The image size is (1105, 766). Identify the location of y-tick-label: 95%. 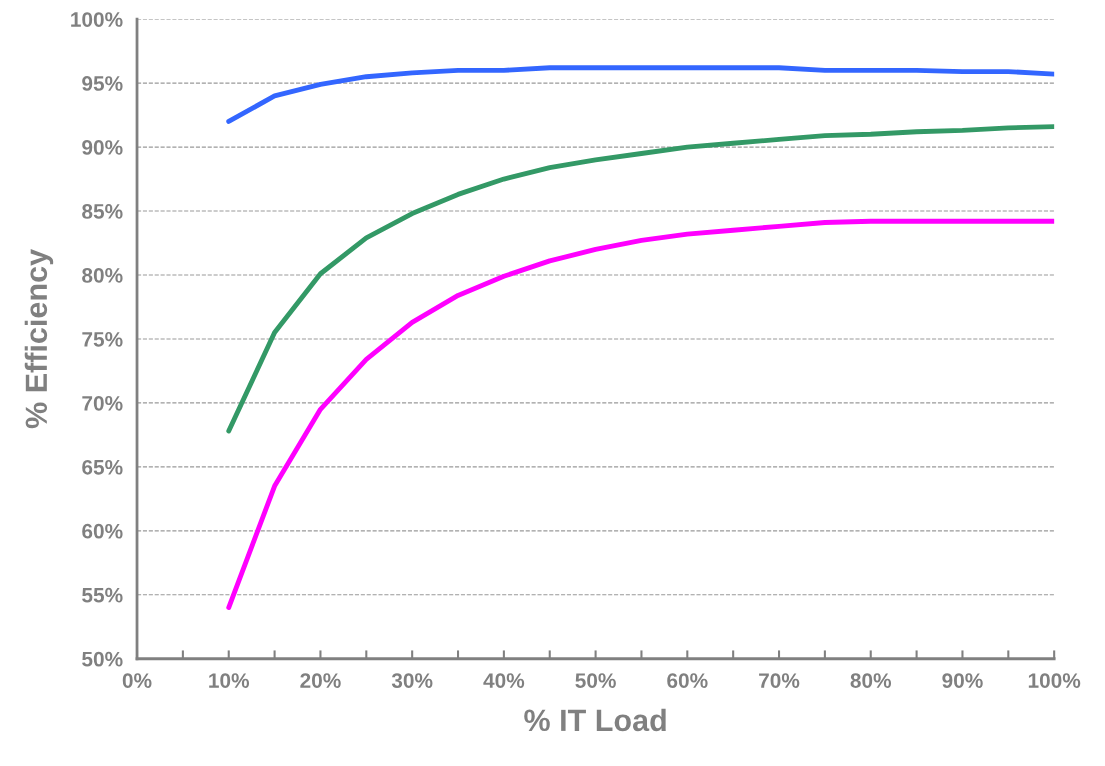
(102, 83).